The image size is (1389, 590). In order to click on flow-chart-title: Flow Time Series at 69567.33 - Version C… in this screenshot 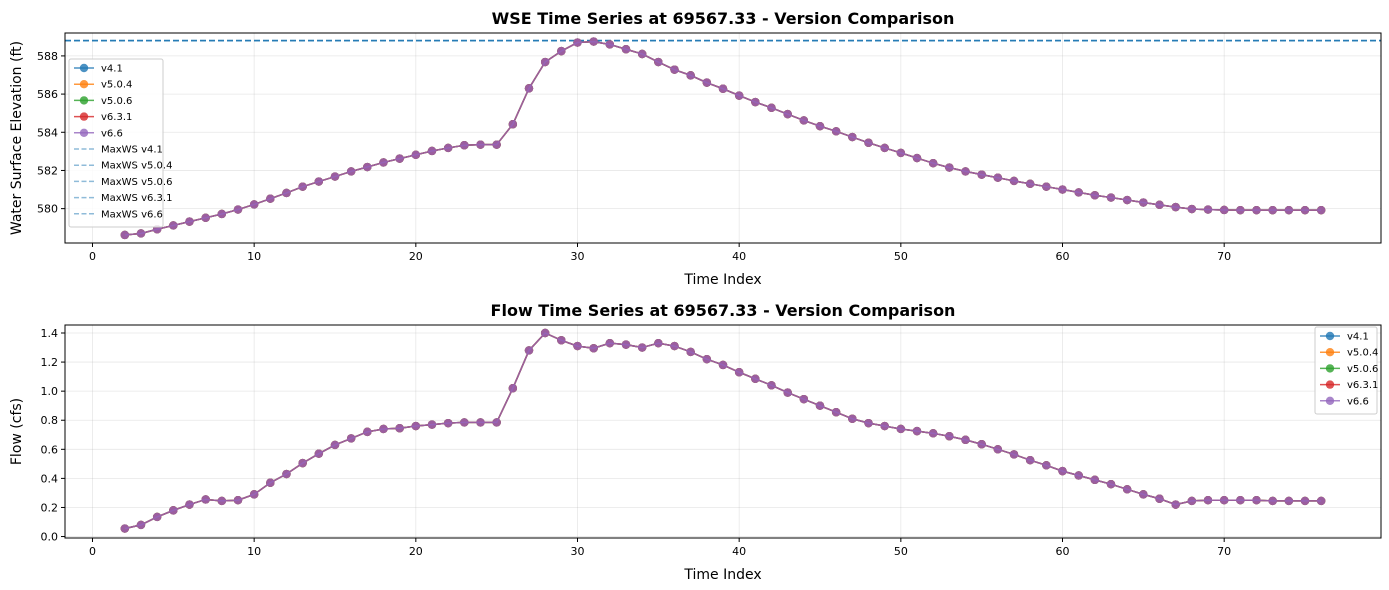, I will do `click(723, 310)`.